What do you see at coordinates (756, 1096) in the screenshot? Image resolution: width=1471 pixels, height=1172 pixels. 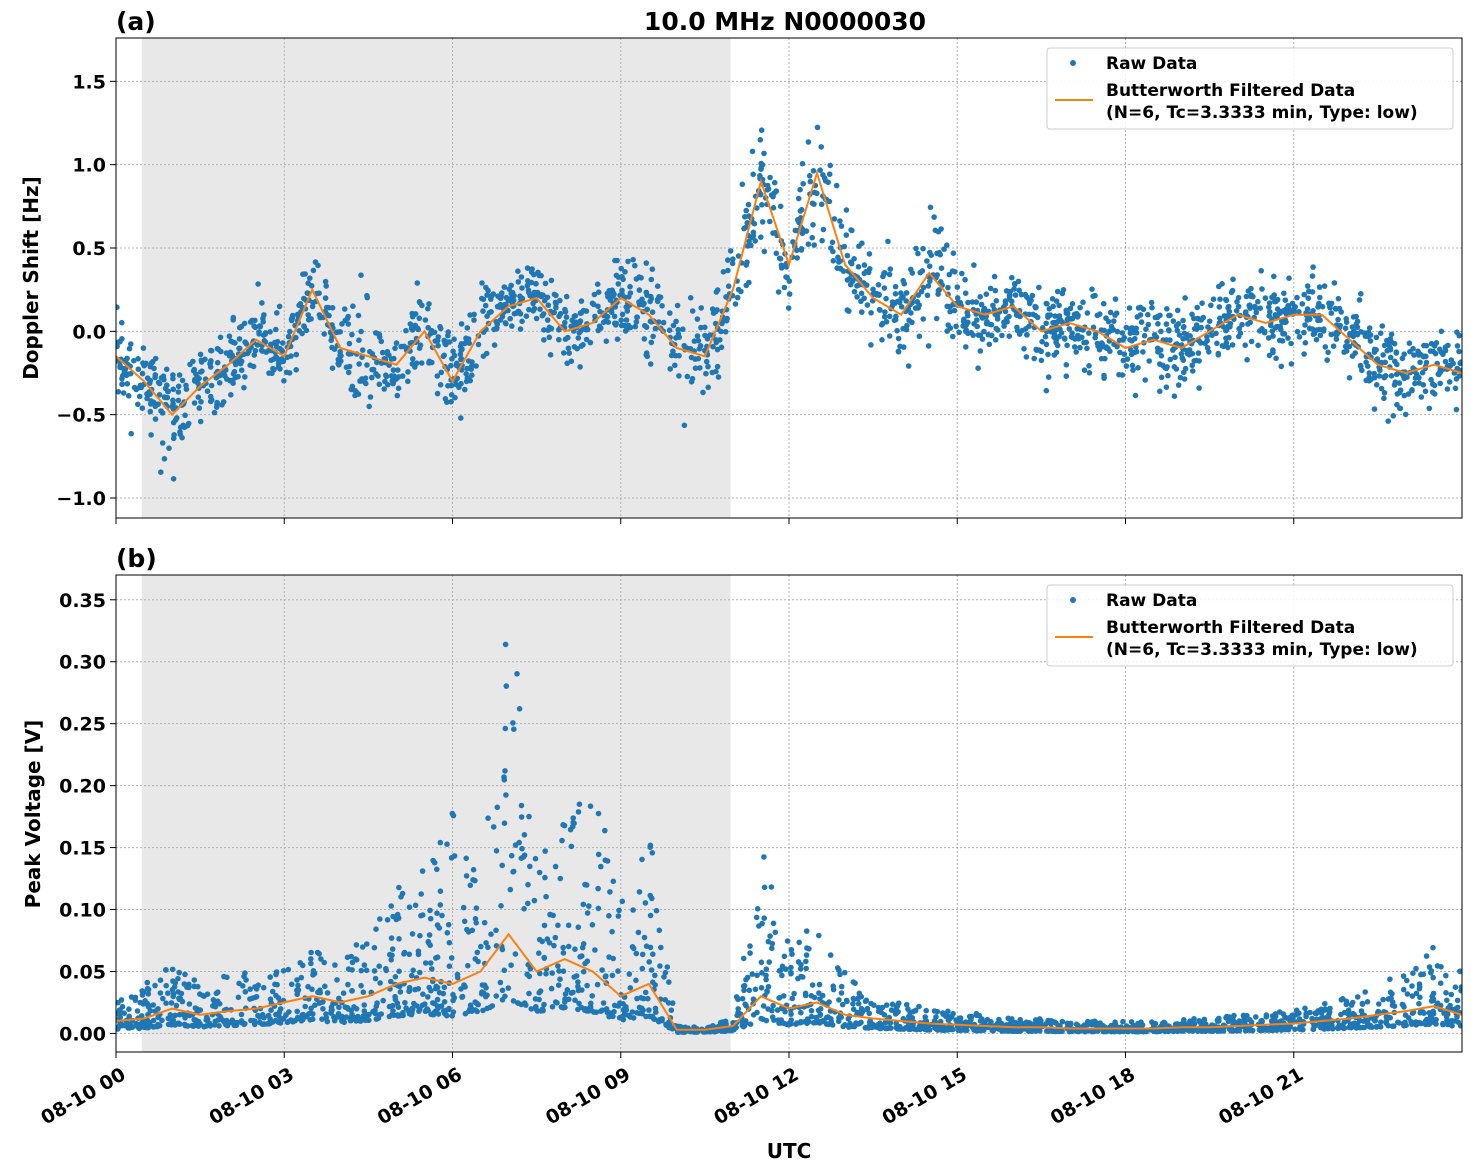 I see `x-tick-label: 08-10 12` at bounding box center [756, 1096].